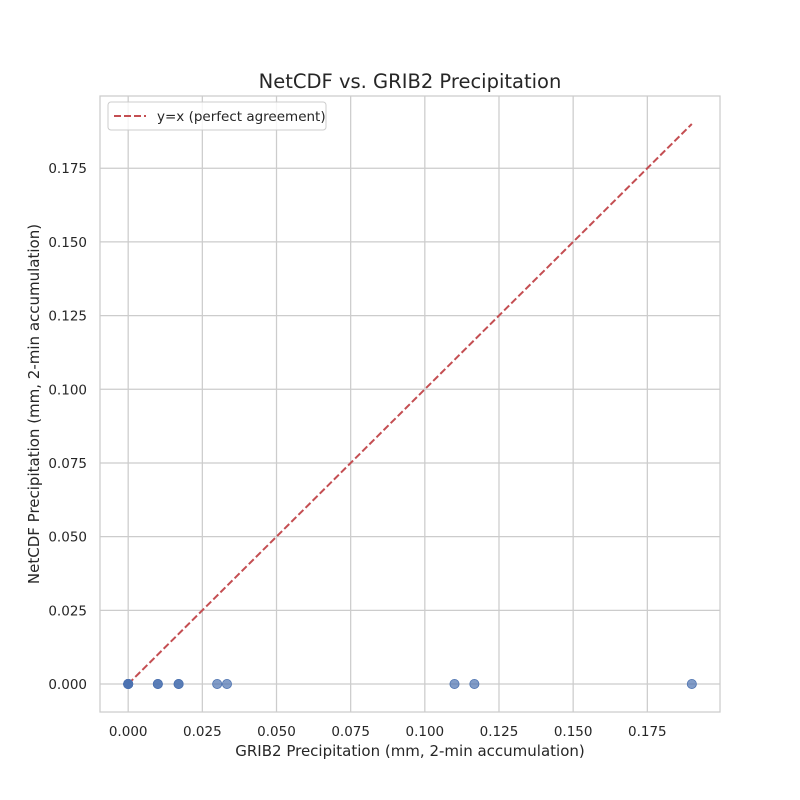 The image size is (800, 800). Describe the element at coordinates (241, 117) in the screenshot. I see `legend-label: y=x (perfect agreement)` at that location.